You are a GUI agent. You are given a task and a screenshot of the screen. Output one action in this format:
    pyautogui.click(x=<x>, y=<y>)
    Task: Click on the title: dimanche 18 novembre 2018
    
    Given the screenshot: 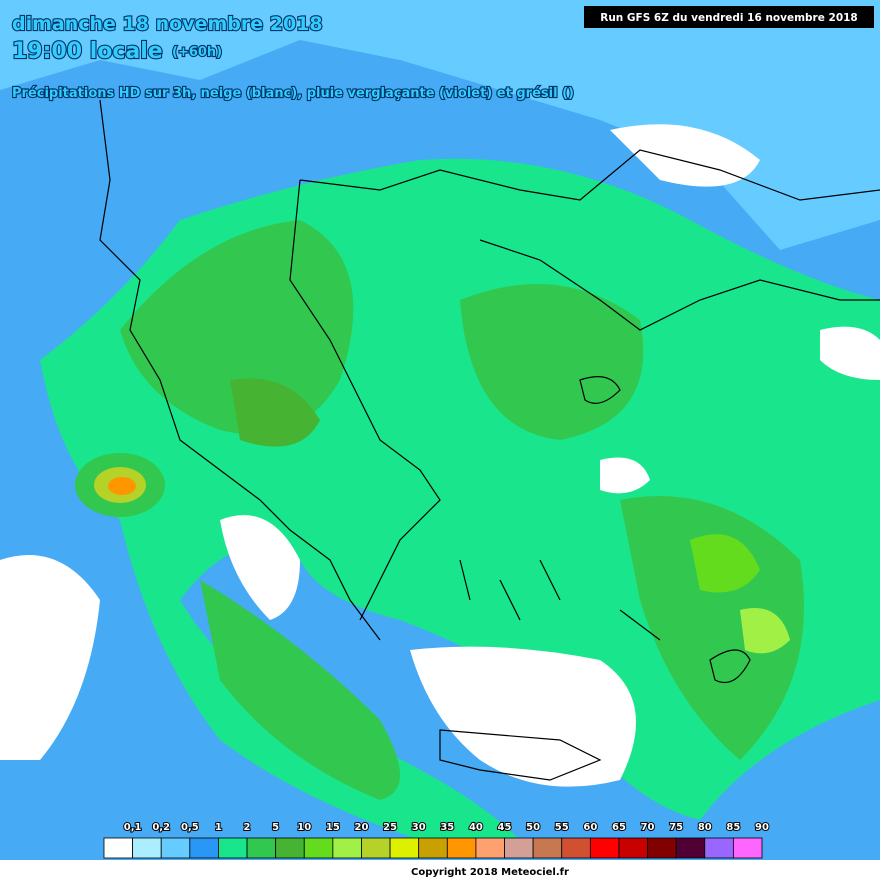 What is the action you would take?
    pyautogui.click(x=167, y=24)
    